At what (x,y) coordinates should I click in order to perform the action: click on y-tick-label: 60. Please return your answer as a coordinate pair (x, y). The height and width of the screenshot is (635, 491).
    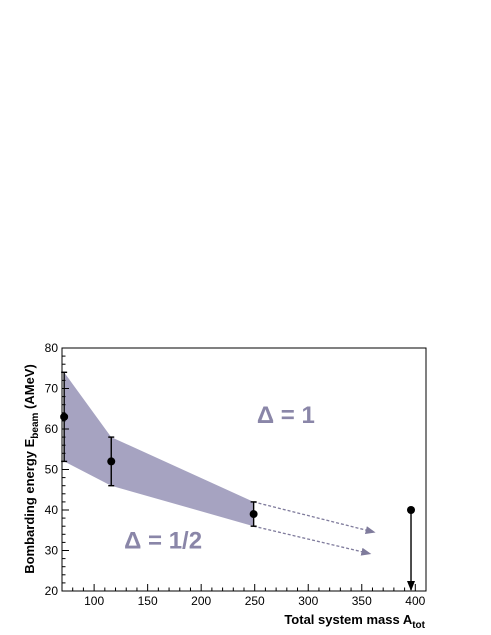
    Looking at the image, I should click on (52, 429).